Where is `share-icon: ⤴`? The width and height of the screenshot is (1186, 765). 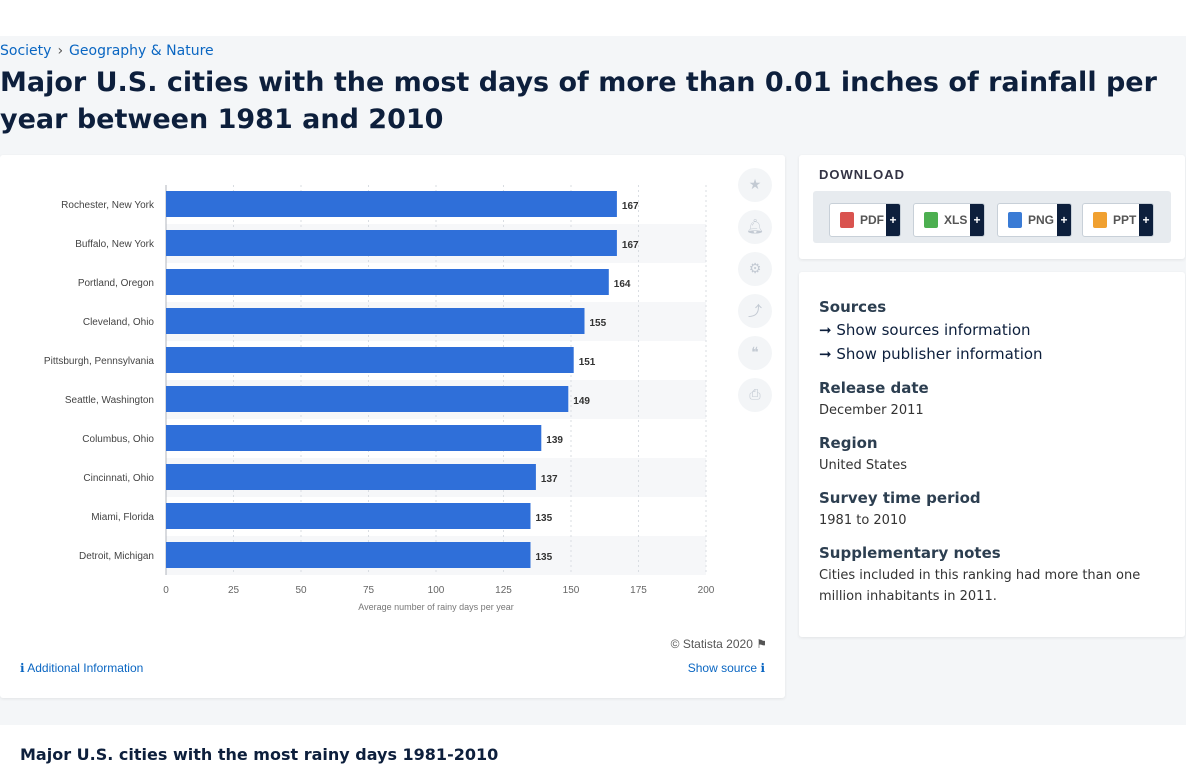
share-icon: ⤴ is located at coordinates (755, 312).